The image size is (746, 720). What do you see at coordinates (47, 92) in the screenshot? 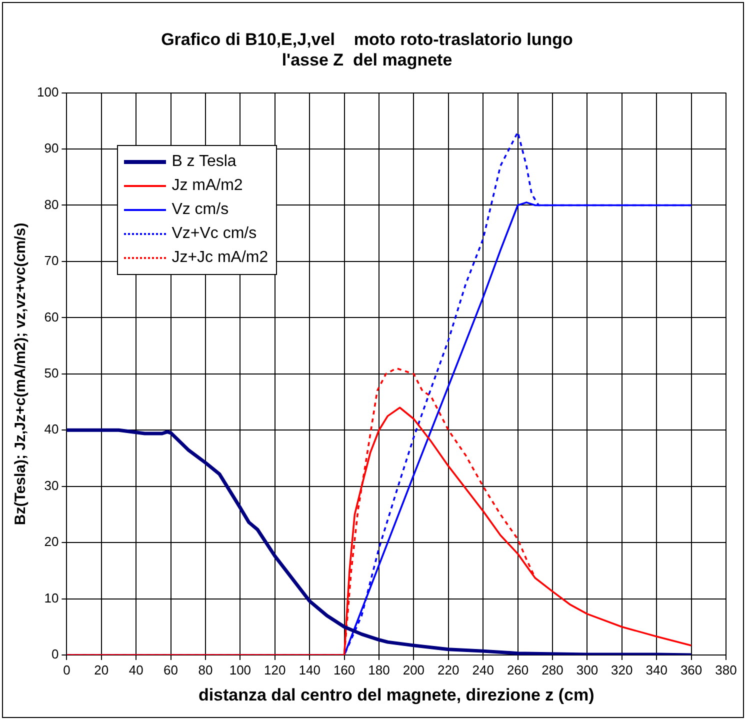
I see `y-tick-label: 100` at bounding box center [47, 92].